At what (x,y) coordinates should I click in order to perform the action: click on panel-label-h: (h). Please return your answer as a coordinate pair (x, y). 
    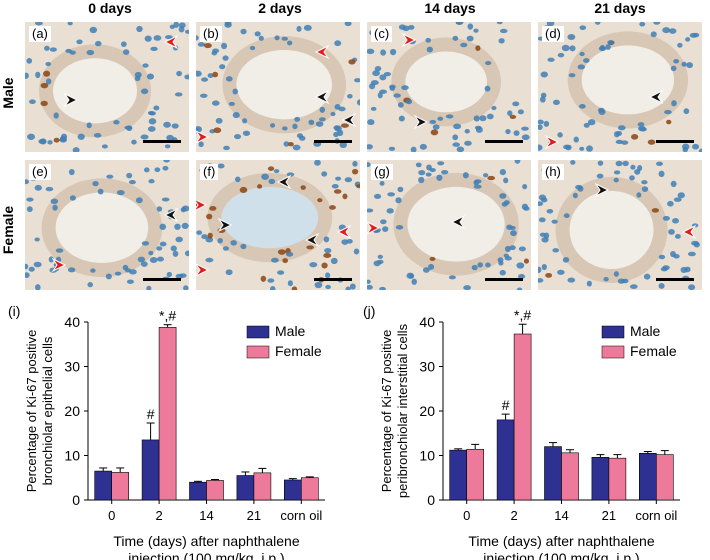
    Looking at the image, I should click on (553, 172).